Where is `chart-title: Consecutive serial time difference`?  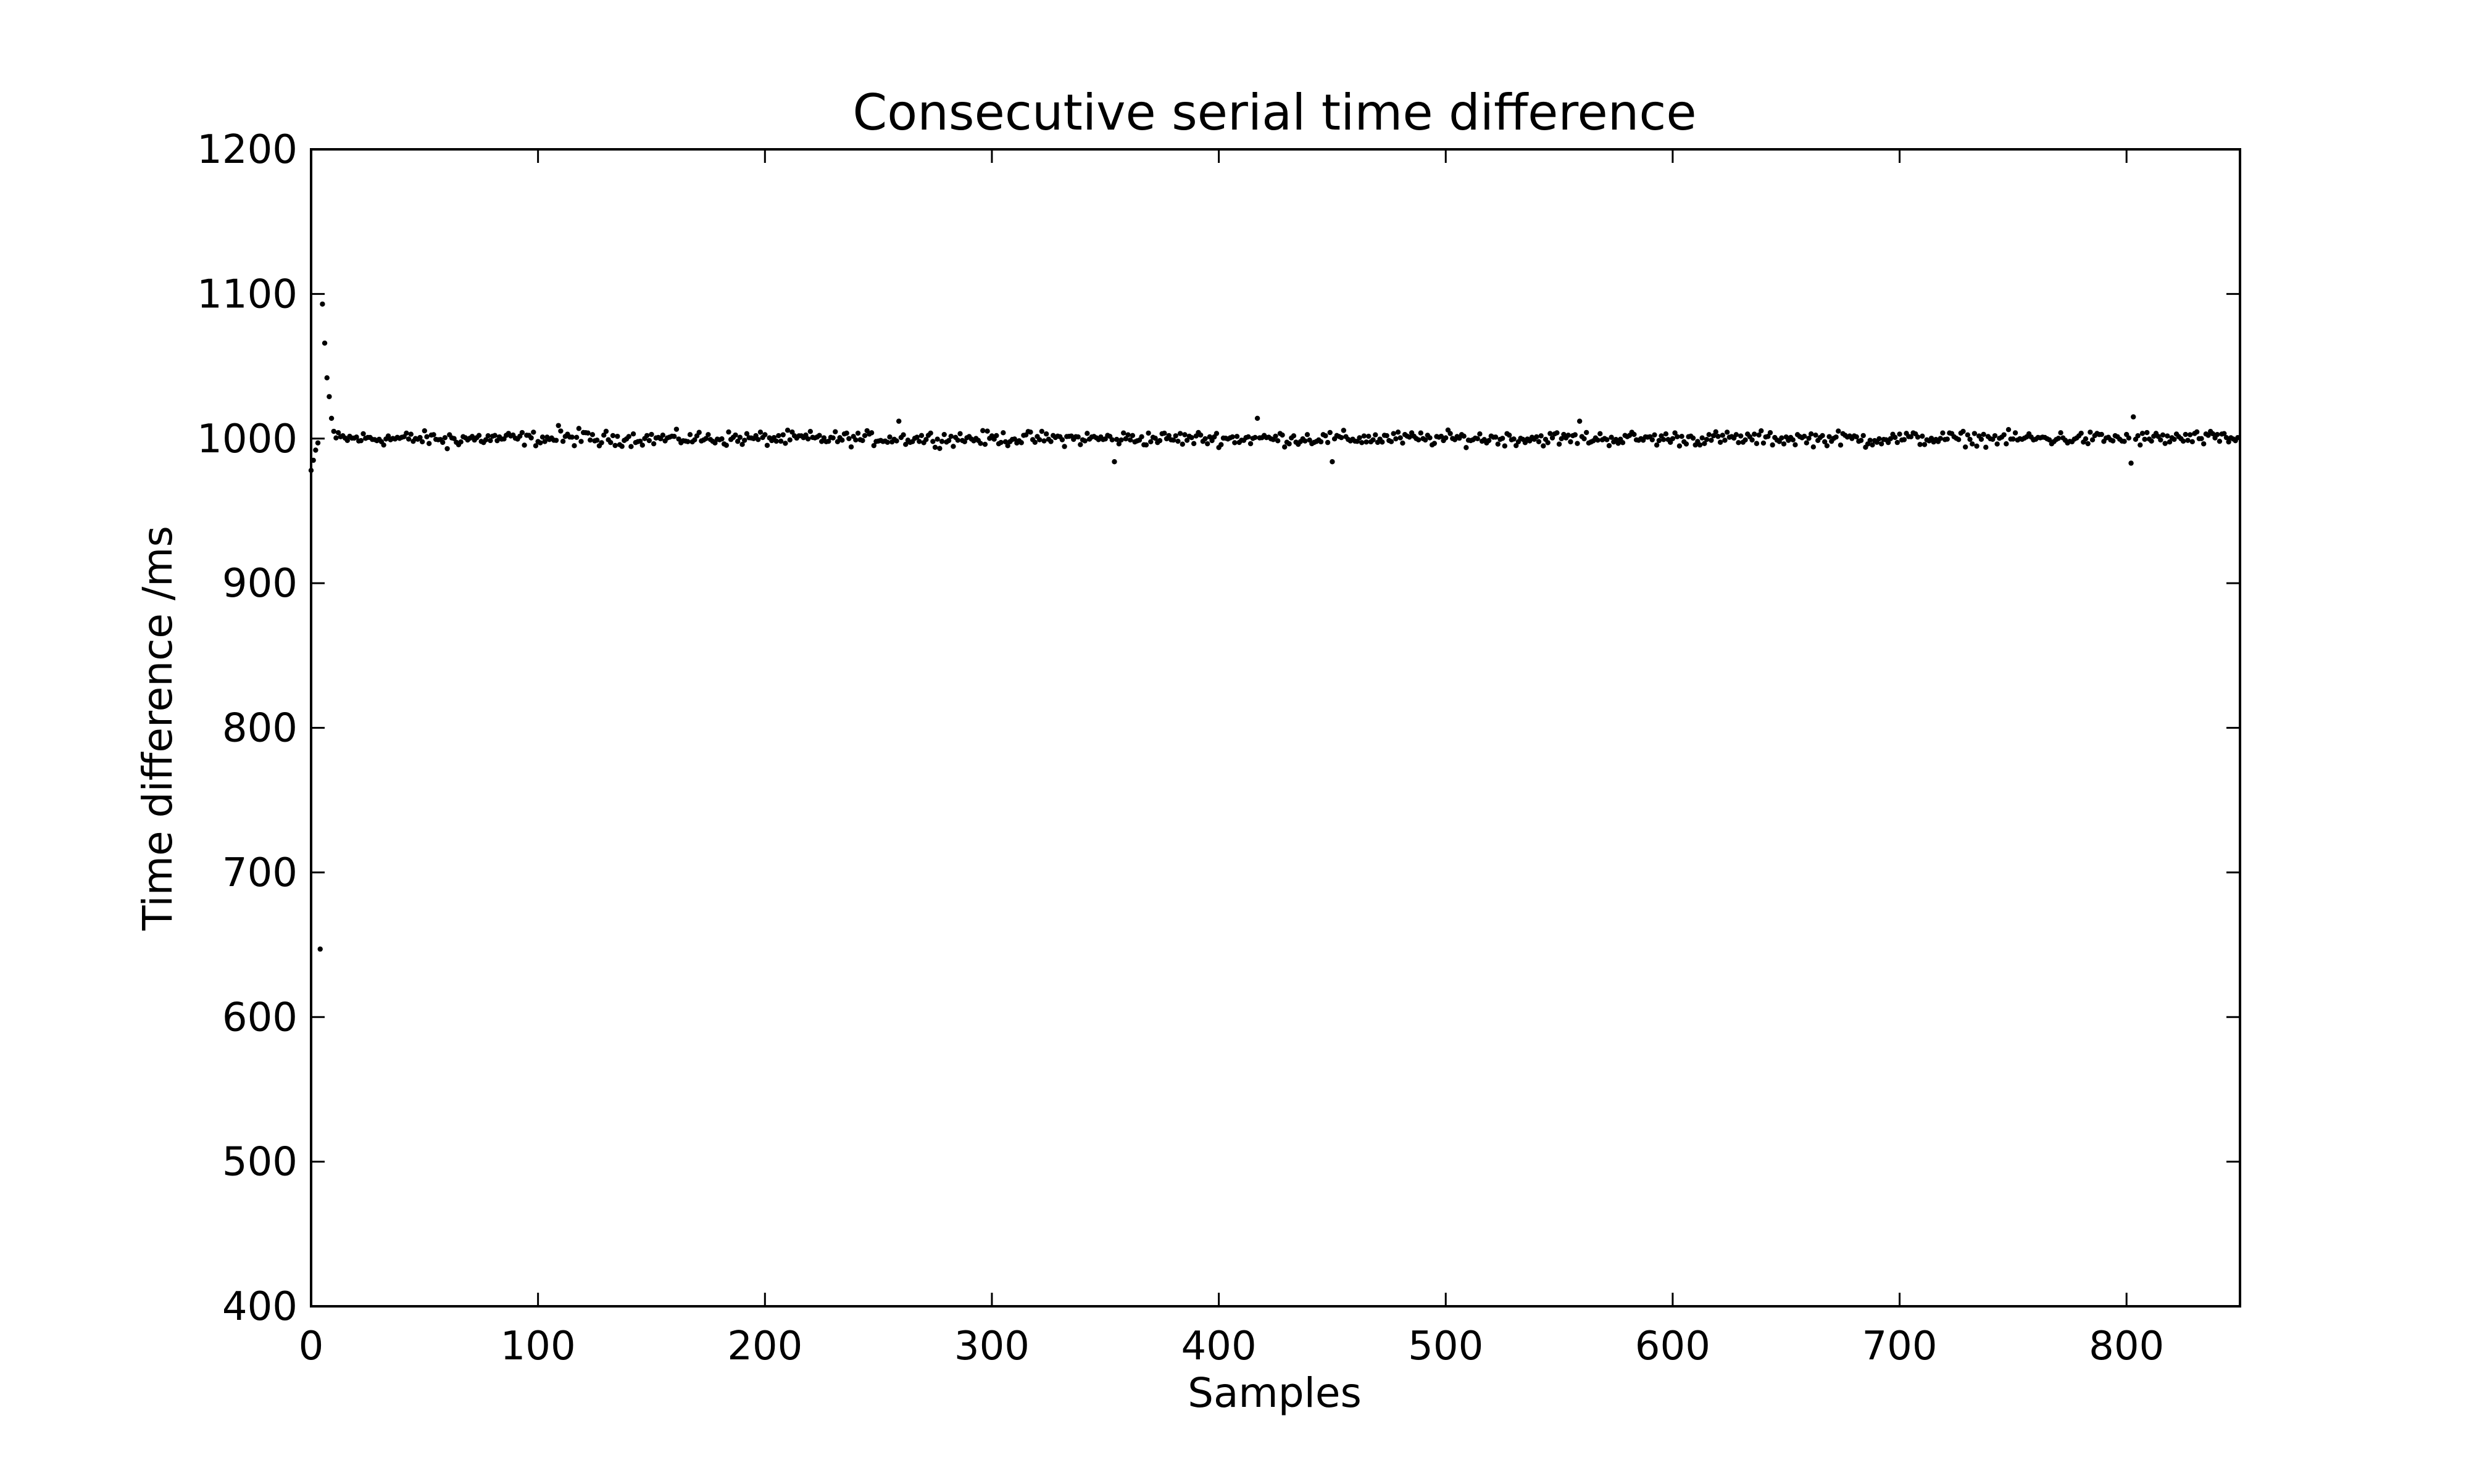
chart-title: Consecutive serial time difference is located at coordinates (1274, 112).